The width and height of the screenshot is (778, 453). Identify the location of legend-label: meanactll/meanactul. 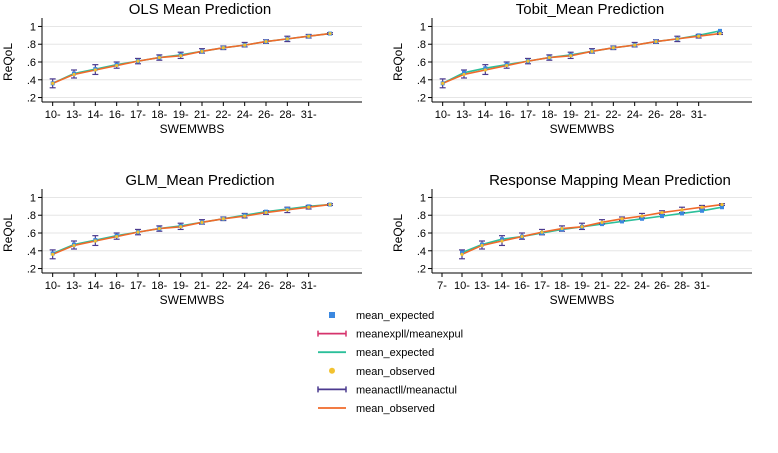
(406, 390).